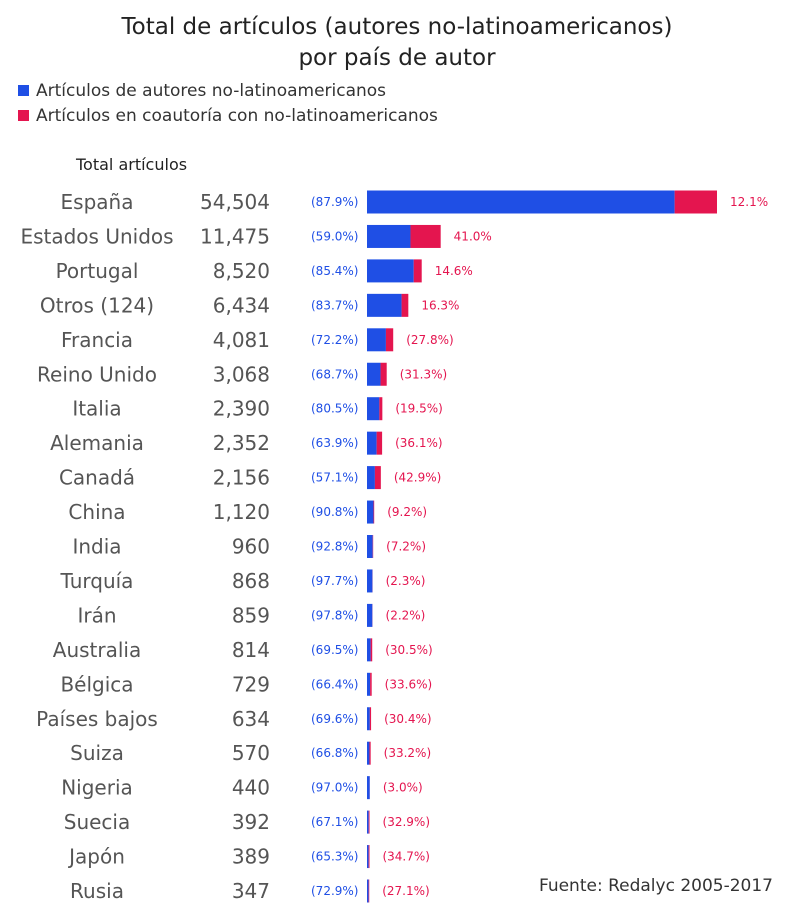  Describe the element at coordinates (242, 374) in the screenshot. I see `chart-row: Reino Unido 3,068 (68.7%) (31.3%)` at that location.